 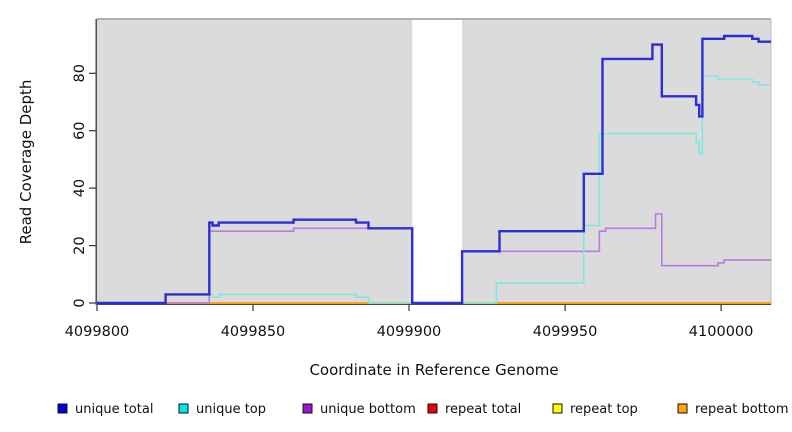 What do you see at coordinates (721, 332) in the screenshot?
I see `x-tick-label: 4100000` at bounding box center [721, 332].